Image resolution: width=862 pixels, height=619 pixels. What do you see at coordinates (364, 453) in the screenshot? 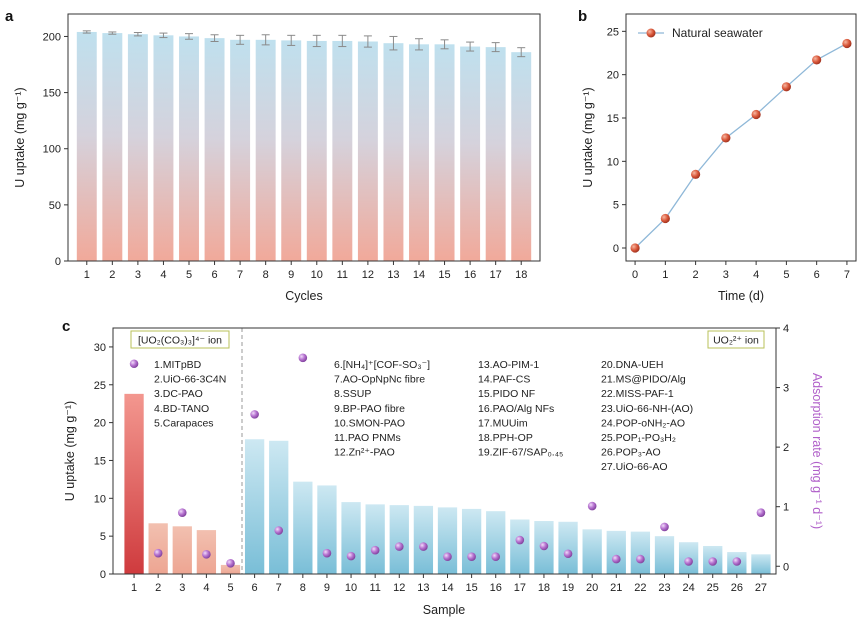
I see `sample-legend-item: 12.Zn²⁺-PAO` at bounding box center [364, 453].